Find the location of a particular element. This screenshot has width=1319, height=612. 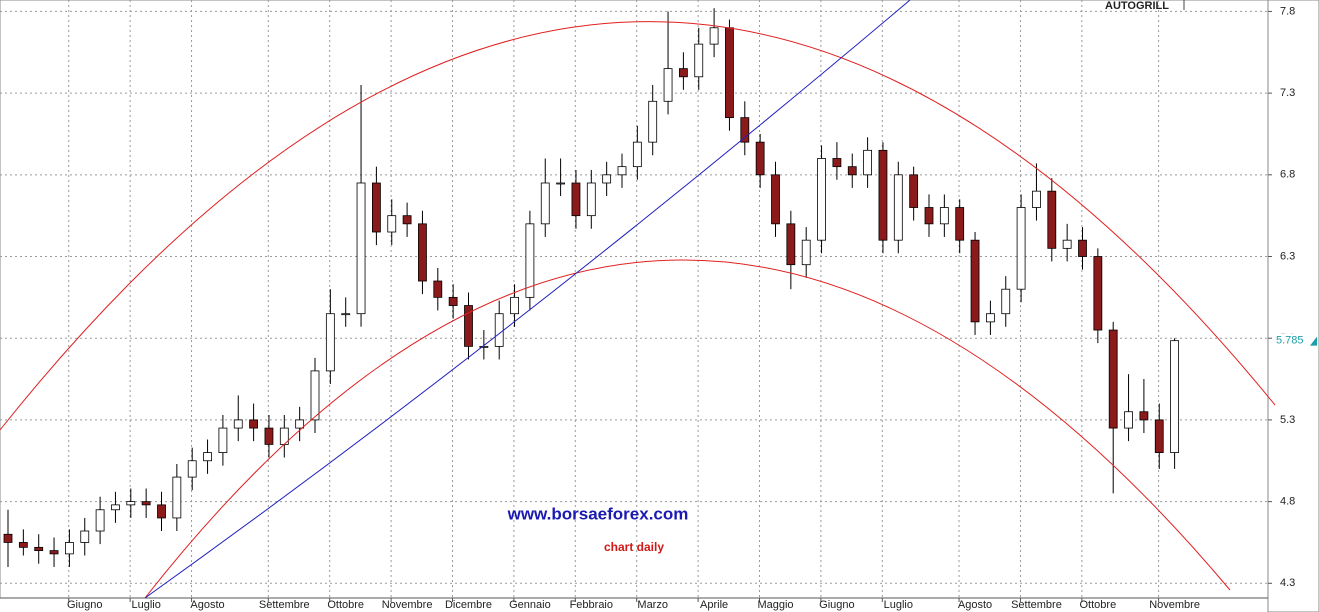

x-tick-label: Luglio is located at coordinates (145, 605).